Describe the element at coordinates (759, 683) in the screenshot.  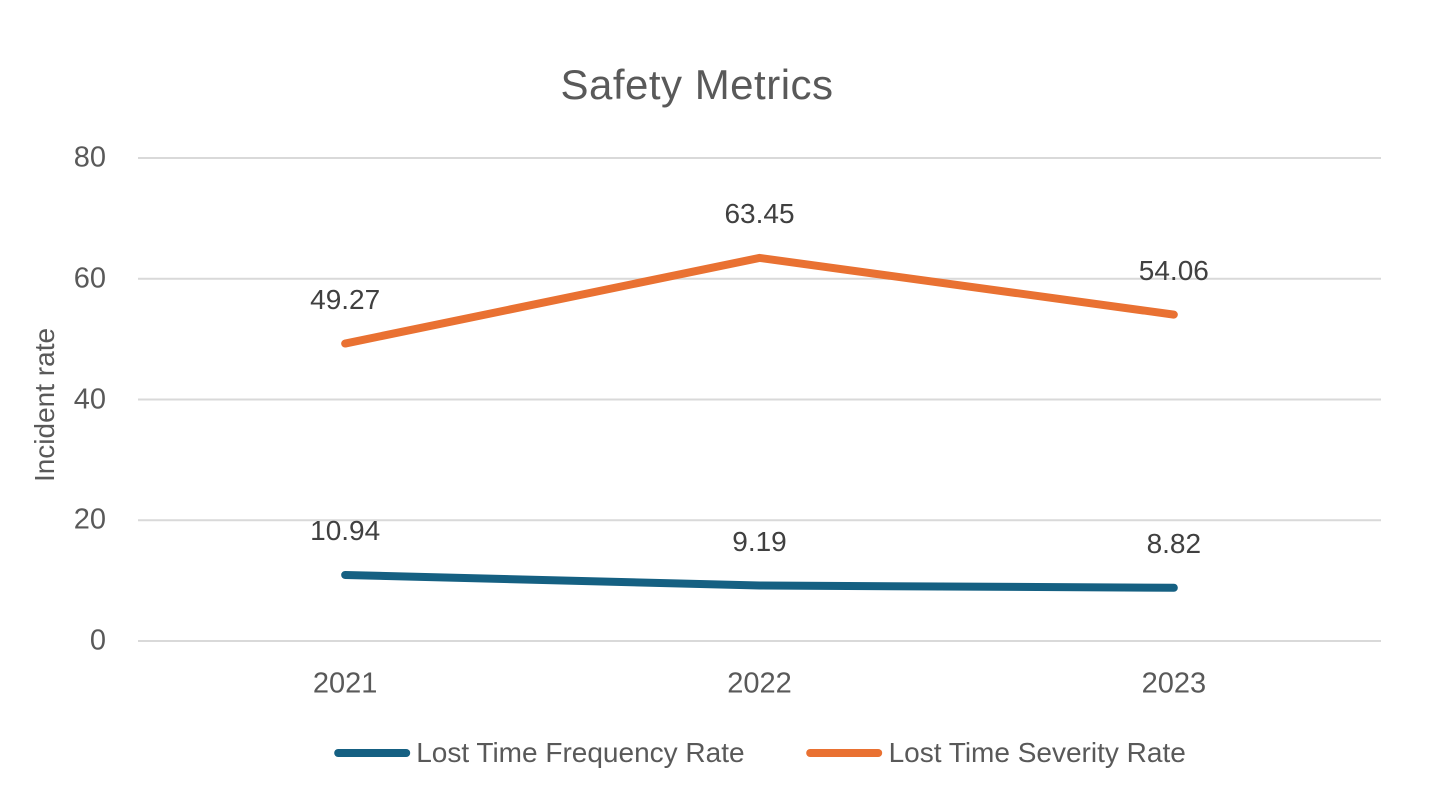
I see `x-tick-label-2022: 2022` at that location.